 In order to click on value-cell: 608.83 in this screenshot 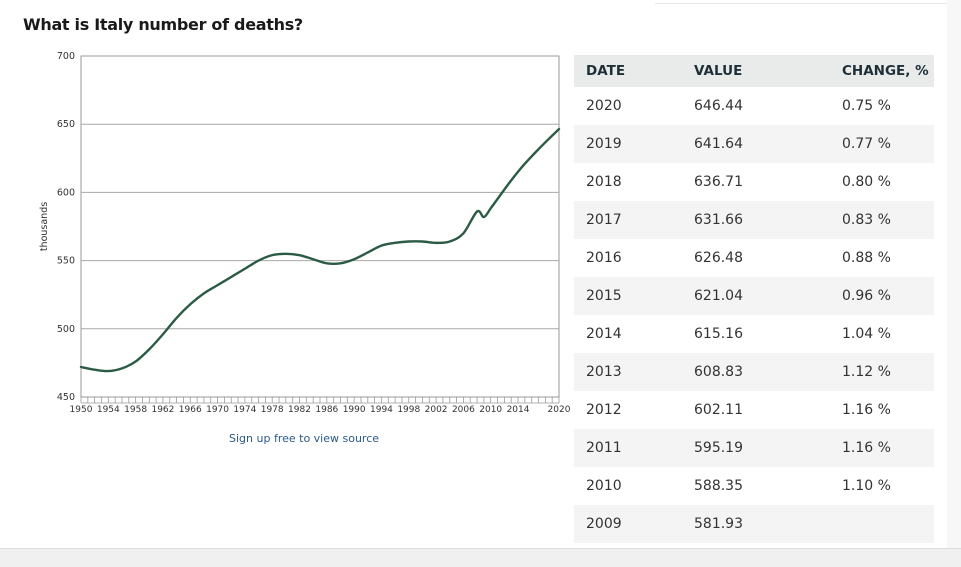, I will do `click(768, 372)`.